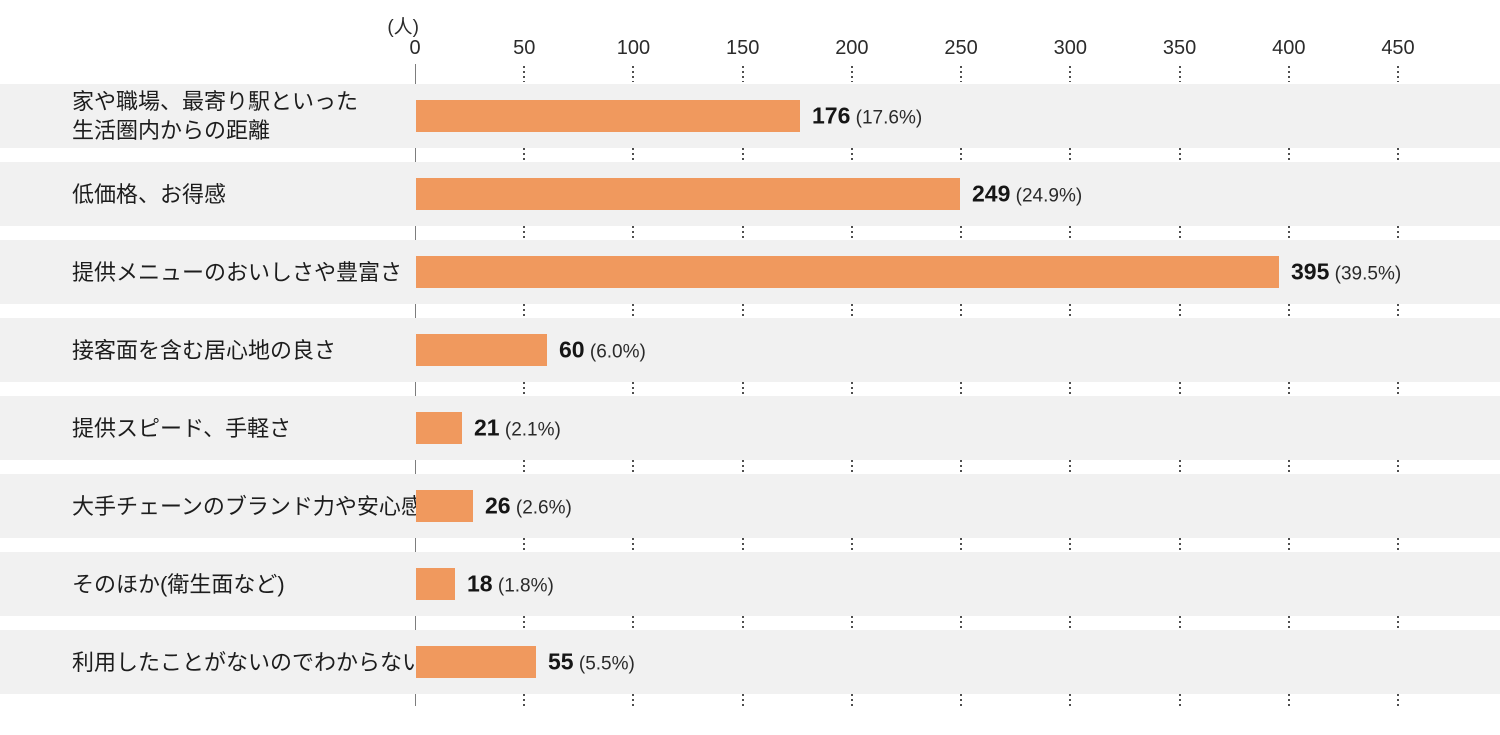  What do you see at coordinates (178, 584) in the screenshot?
I see `category-label: そのほか(衛生面など)` at bounding box center [178, 584].